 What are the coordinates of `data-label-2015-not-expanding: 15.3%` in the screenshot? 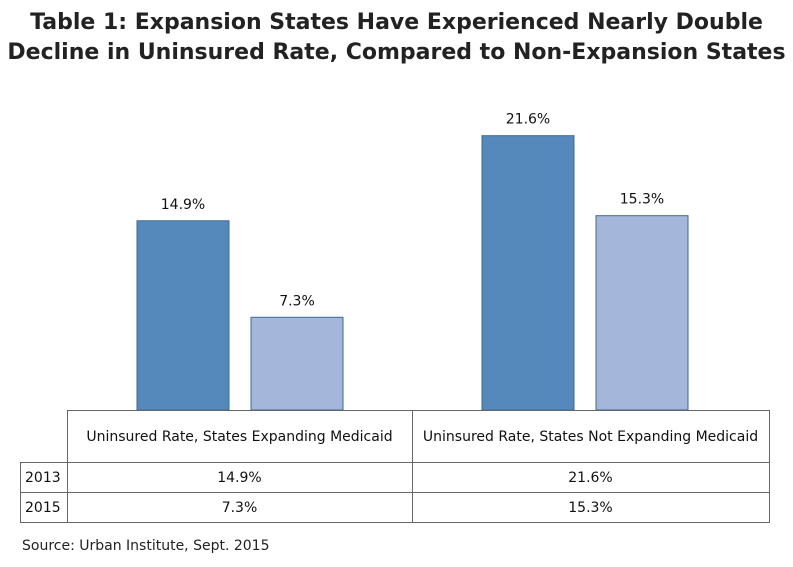 It's located at (642, 200).